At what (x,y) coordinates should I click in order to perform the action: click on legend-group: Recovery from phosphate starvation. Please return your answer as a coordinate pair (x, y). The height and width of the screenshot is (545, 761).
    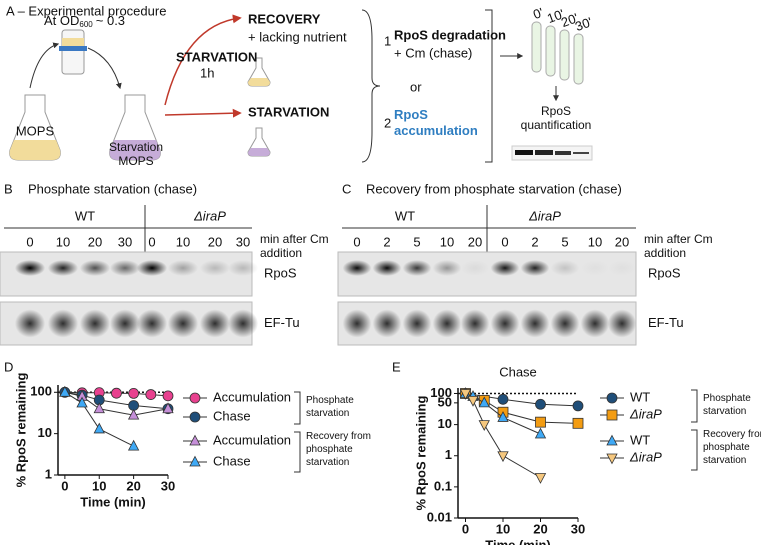
    Looking at the image, I should click on (339, 449).